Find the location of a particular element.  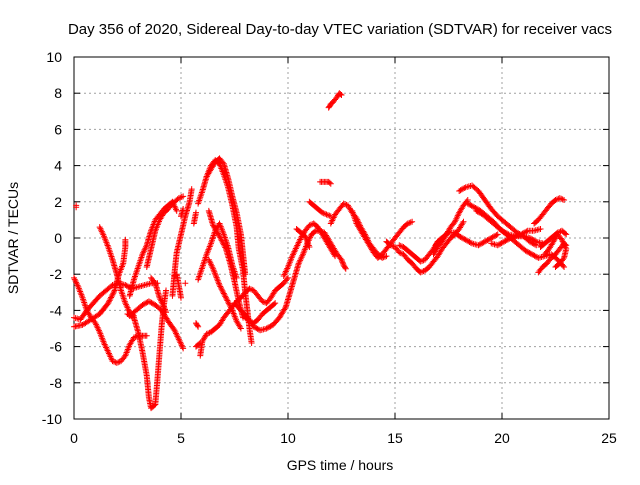

x-tick-label: 5 is located at coordinates (181, 438).